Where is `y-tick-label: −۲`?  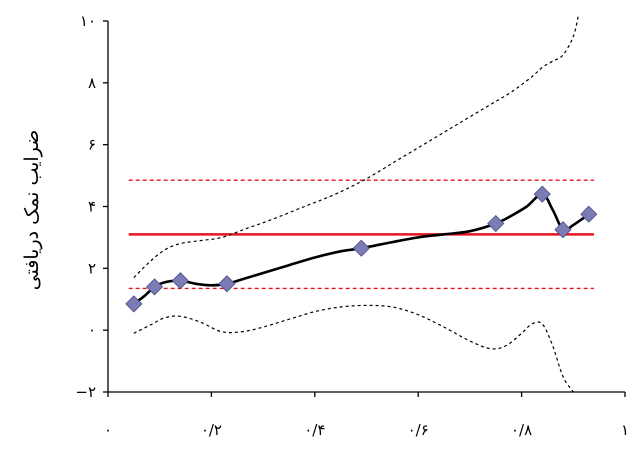
y-tick-label: −۲ is located at coordinates (85, 392).